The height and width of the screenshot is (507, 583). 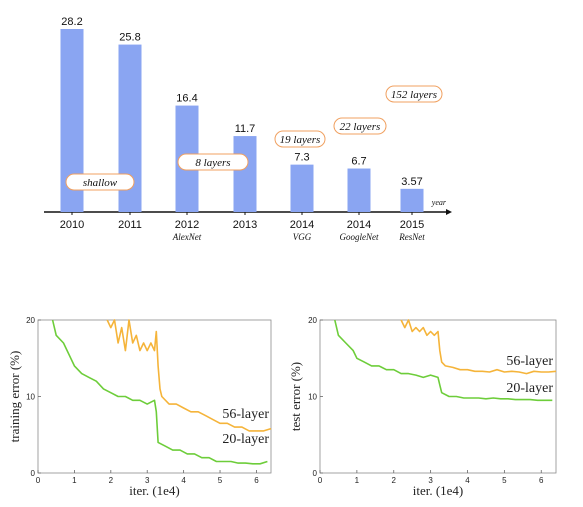 I want to click on bar-value-label: 11.7, so click(x=245, y=129).